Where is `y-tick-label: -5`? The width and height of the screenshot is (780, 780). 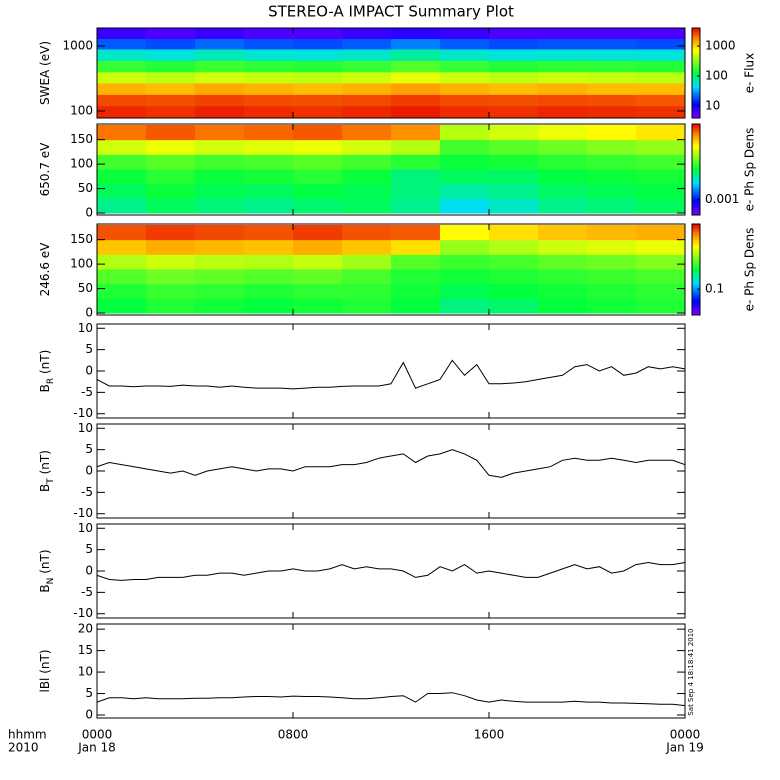
y-tick-label: -5 is located at coordinates (87, 592).